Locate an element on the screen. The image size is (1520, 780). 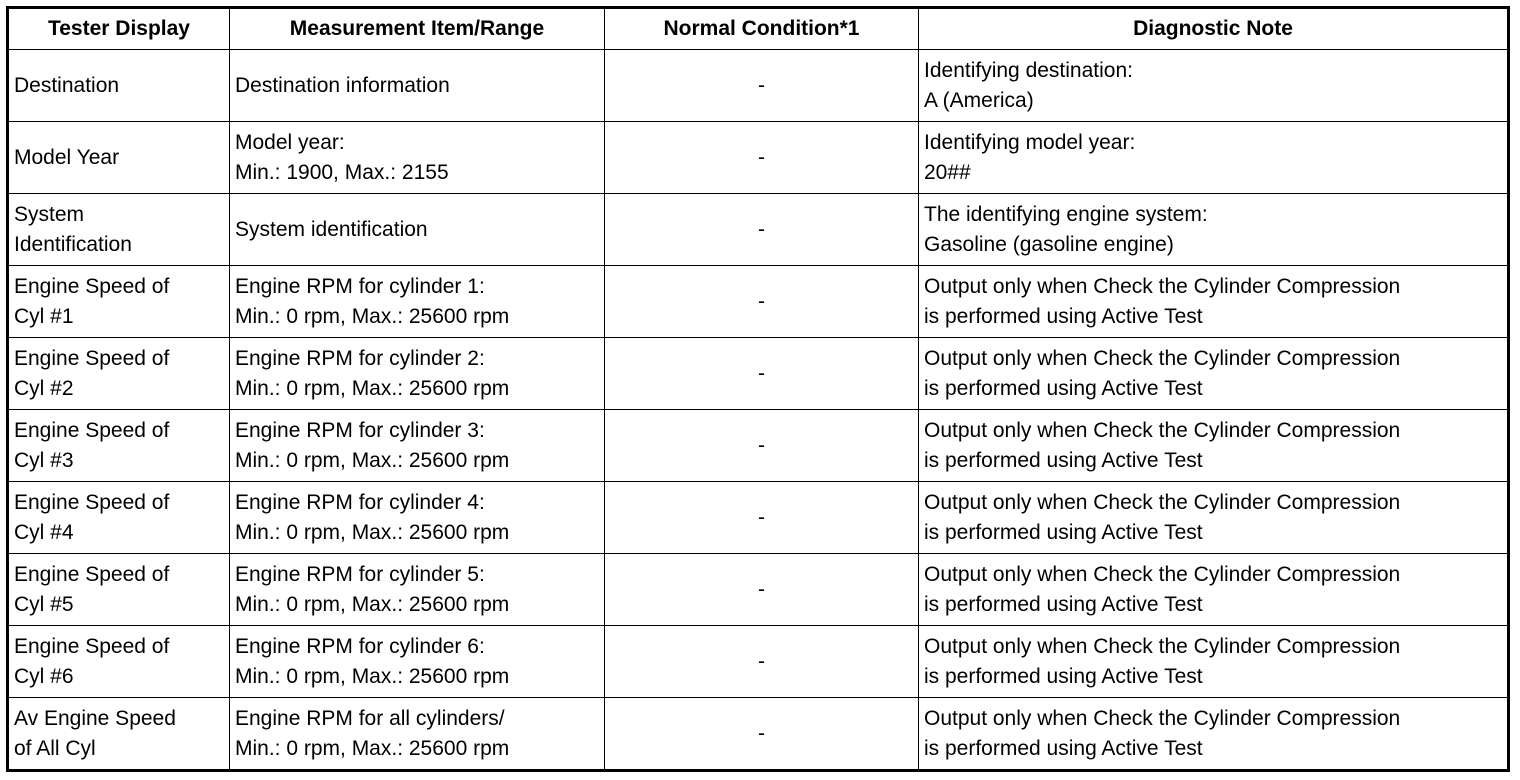
cell-line: System is located at coordinates (49, 214).